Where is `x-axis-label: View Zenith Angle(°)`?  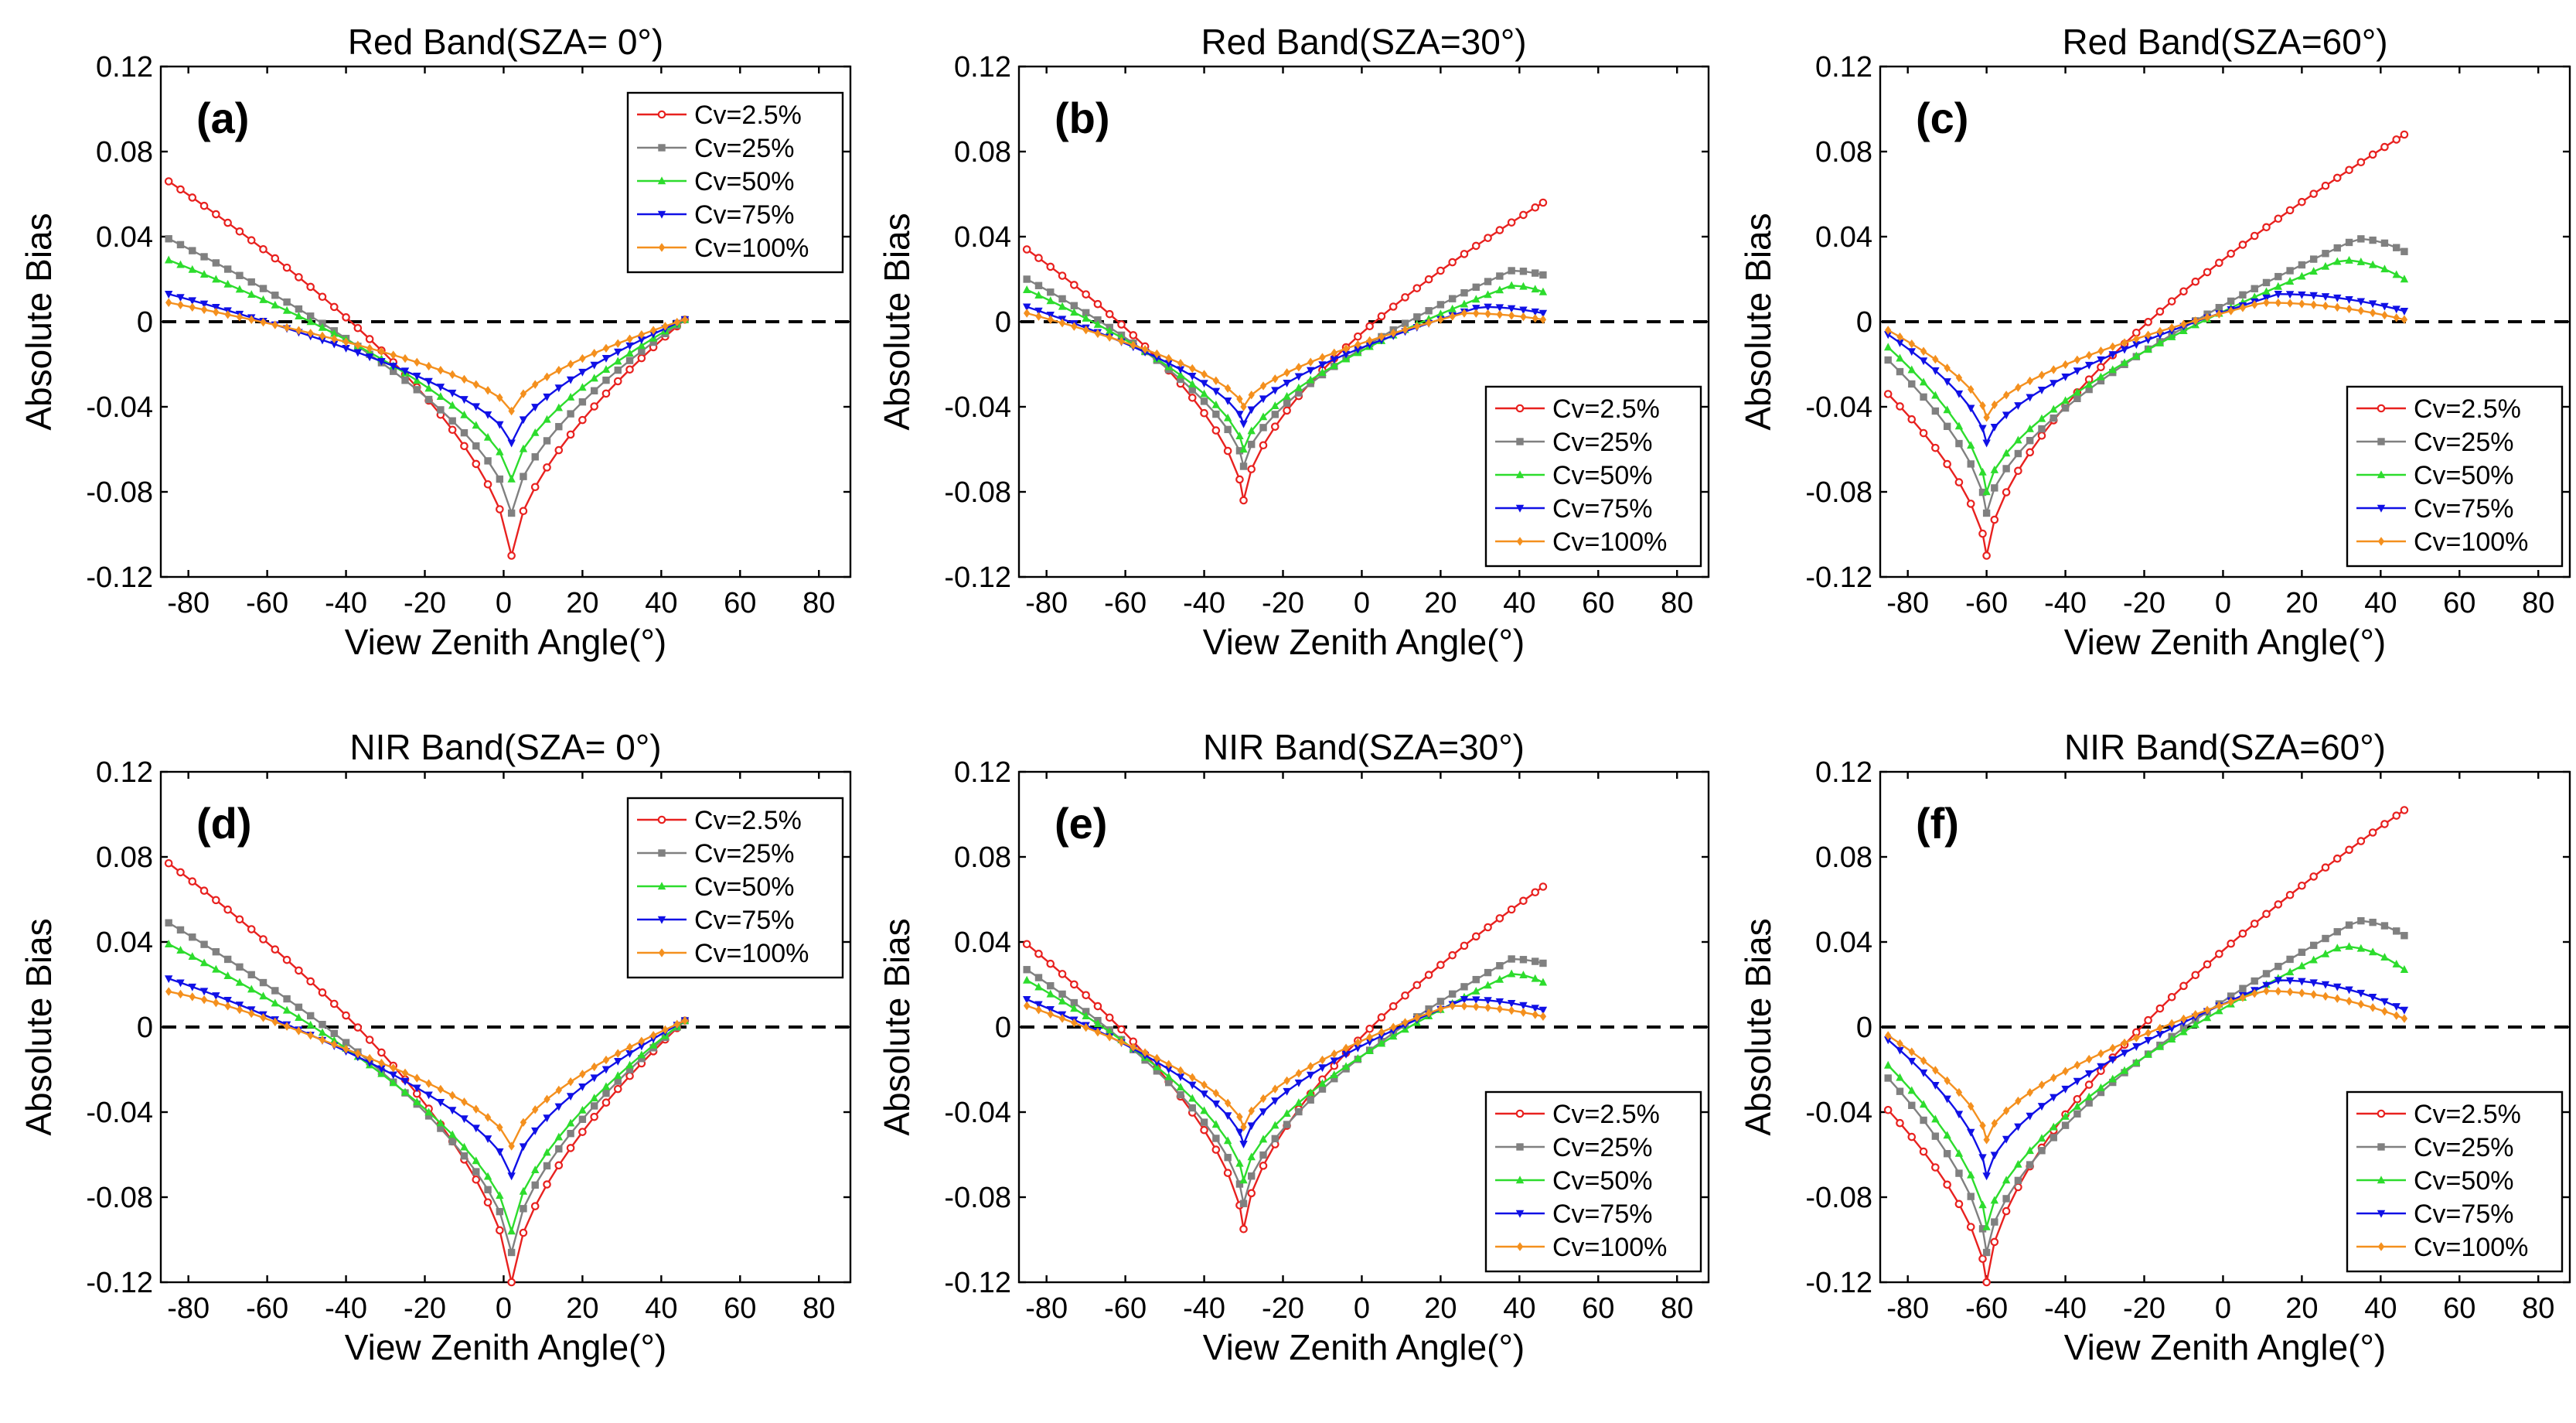 x-axis-label: View Zenith Angle(°) is located at coordinates (506, 1347).